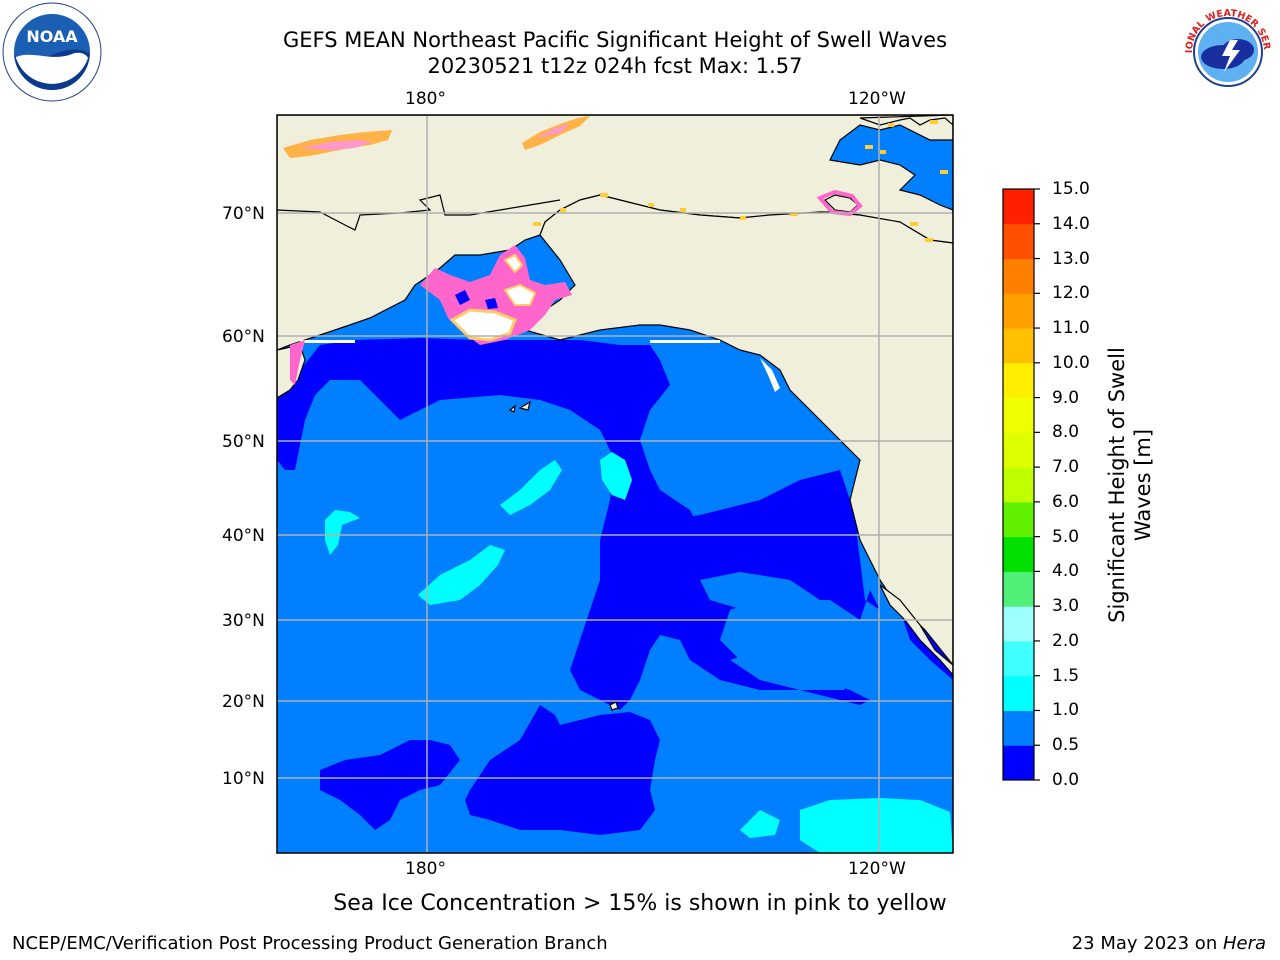 The height and width of the screenshot is (960, 1280). What do you see at coordinates (243, 779) in the screenshot?
I see `lat-label-10n: 10°N` at bounding box center [243, 779].